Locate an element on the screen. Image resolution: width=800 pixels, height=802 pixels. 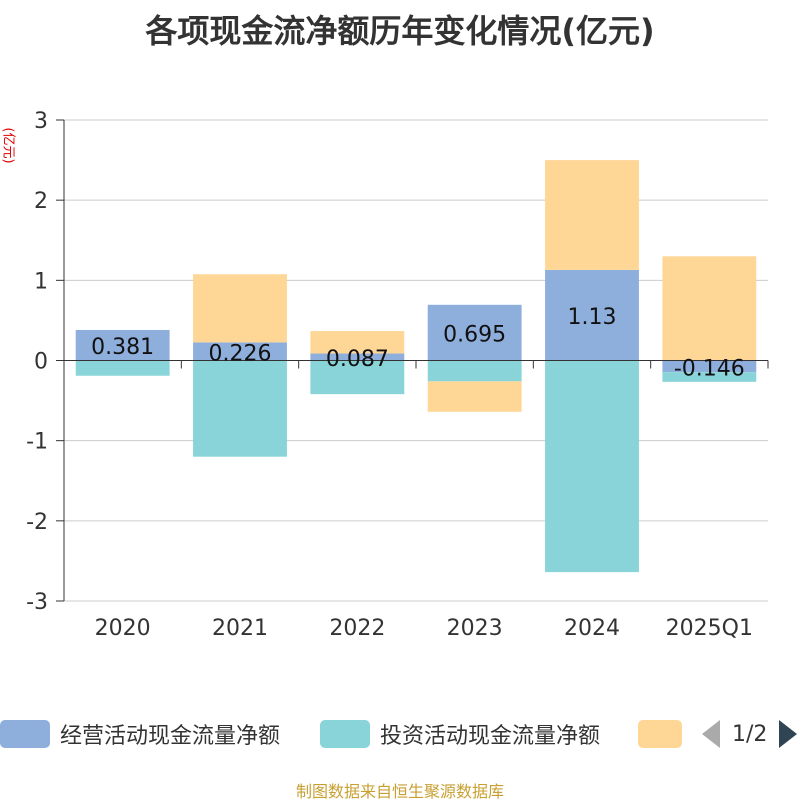
legend-item-investing: 投资活动现金流量净额 is located at coordinates (460, 734).